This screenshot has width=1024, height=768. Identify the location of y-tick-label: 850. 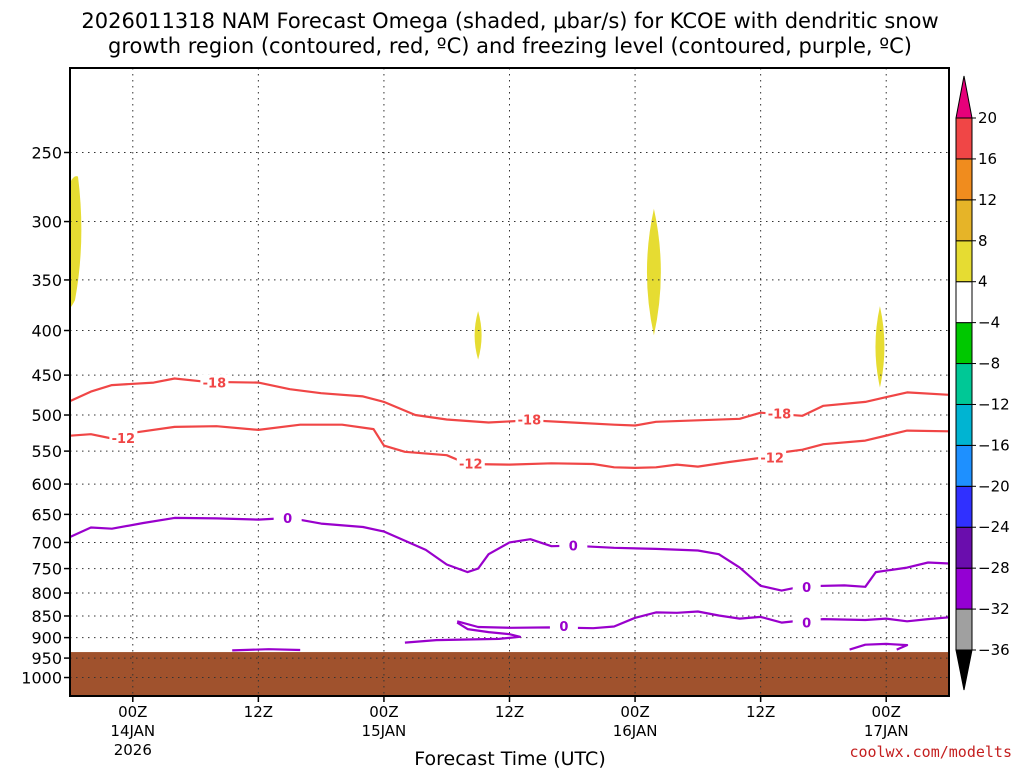
(46, 616).